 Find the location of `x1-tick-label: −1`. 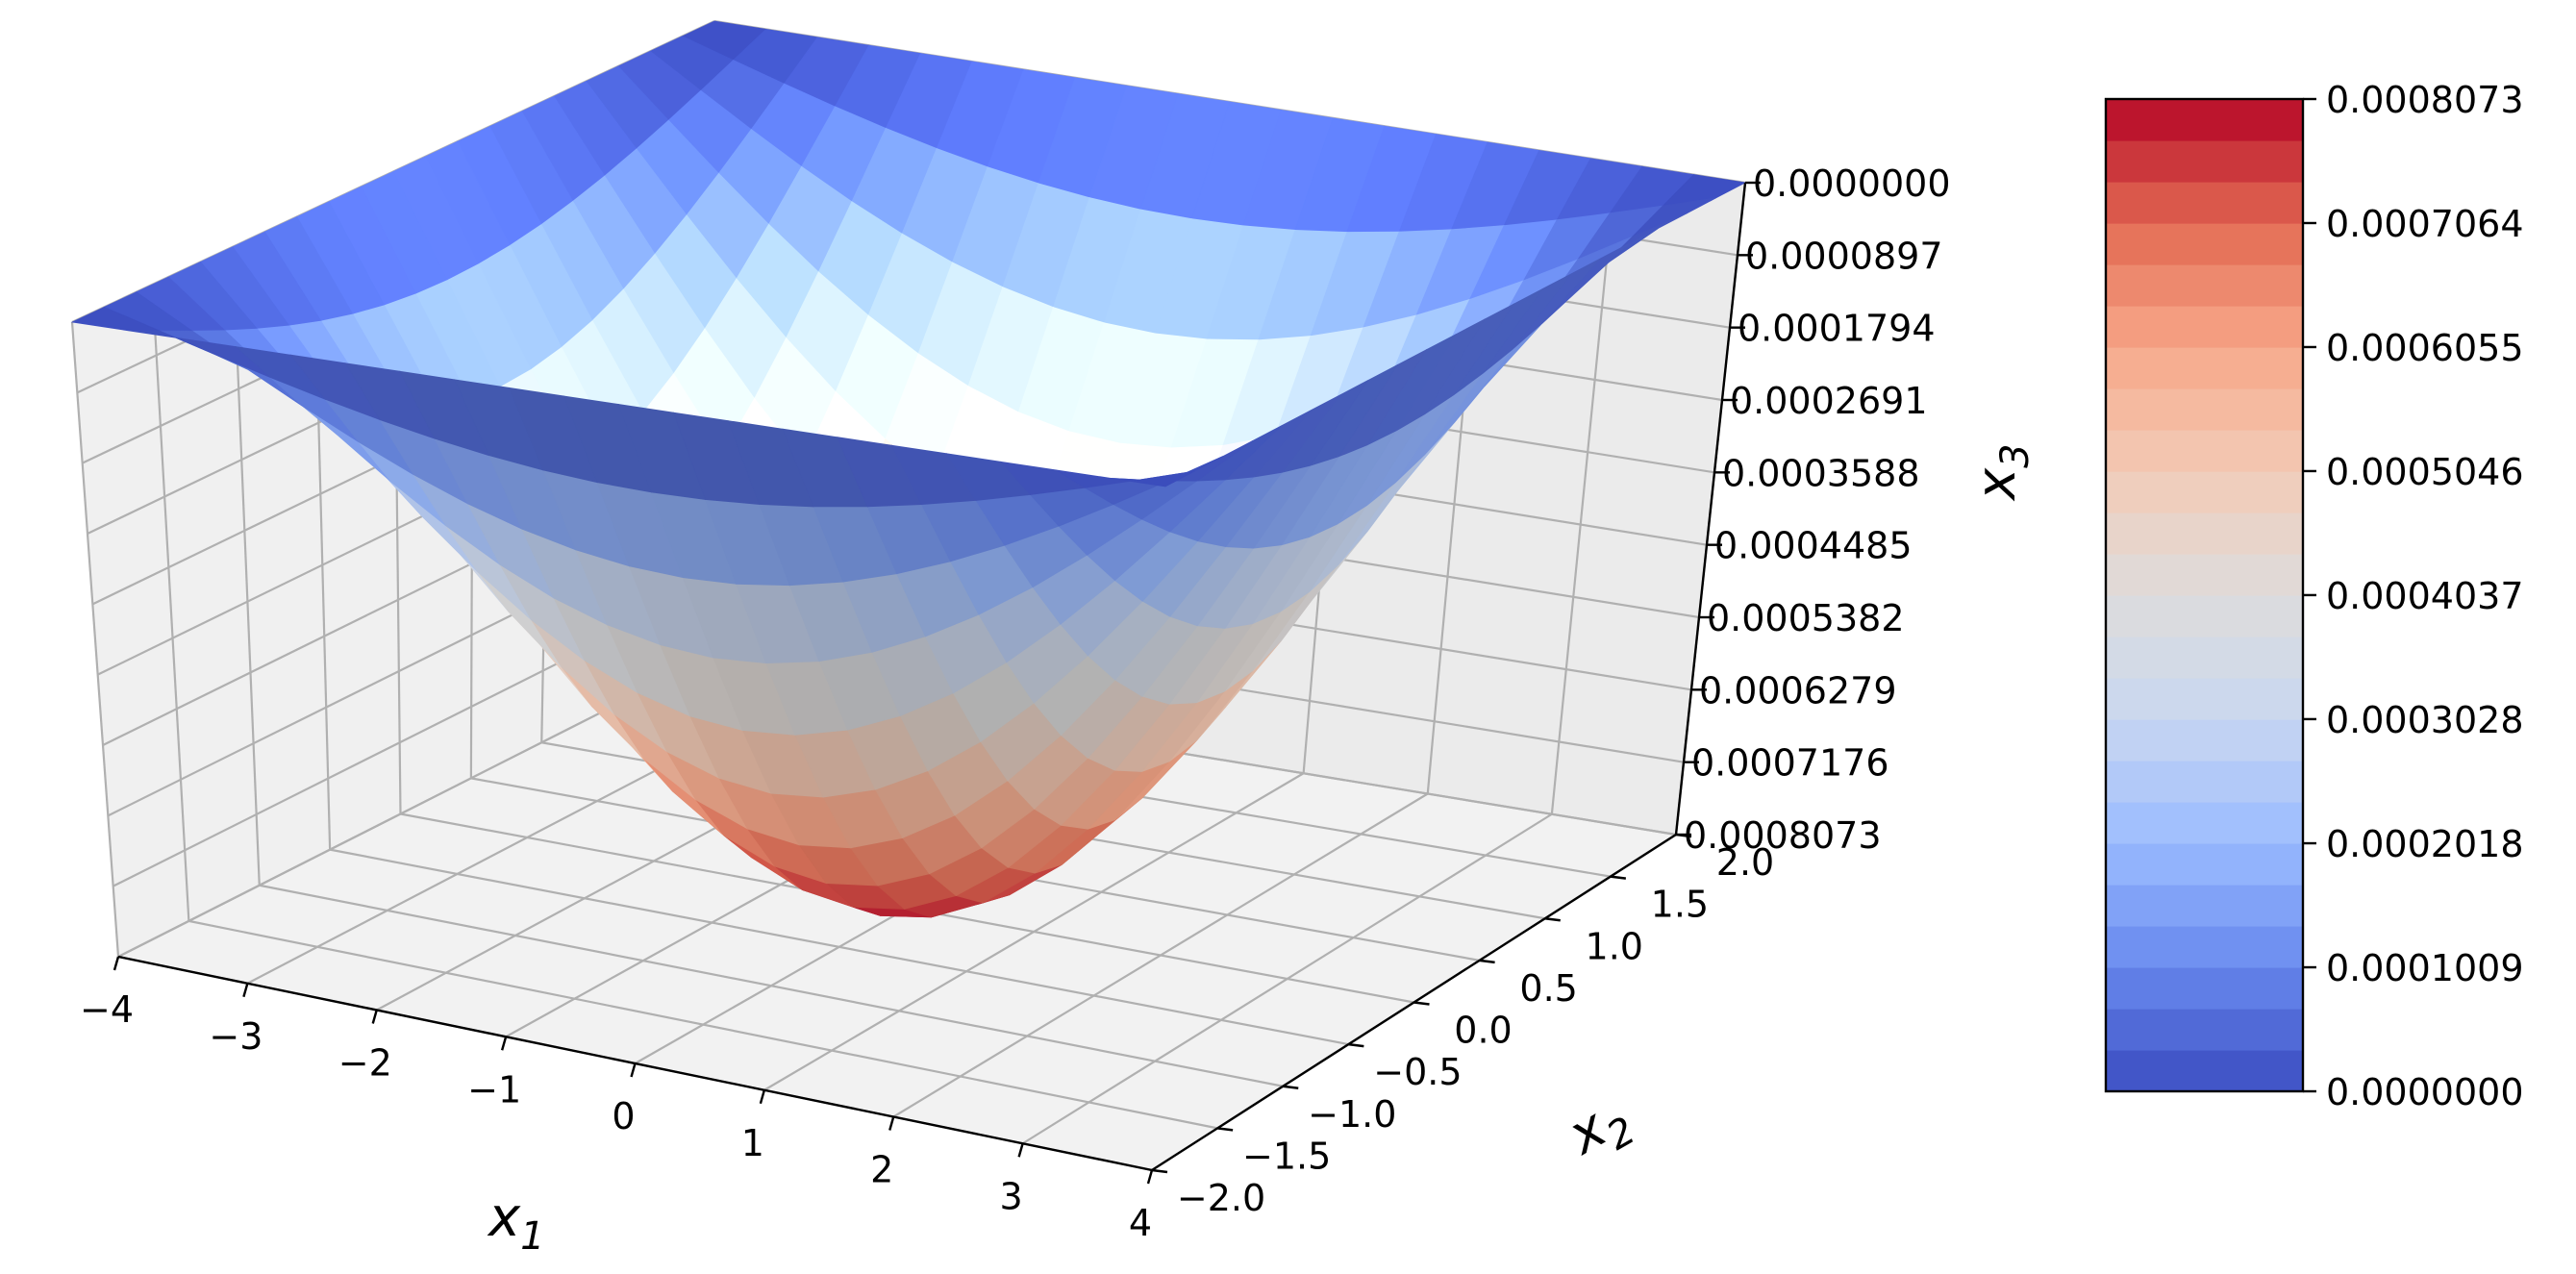

x1-tick-label: −1 is located at coordinates (494, 1090).